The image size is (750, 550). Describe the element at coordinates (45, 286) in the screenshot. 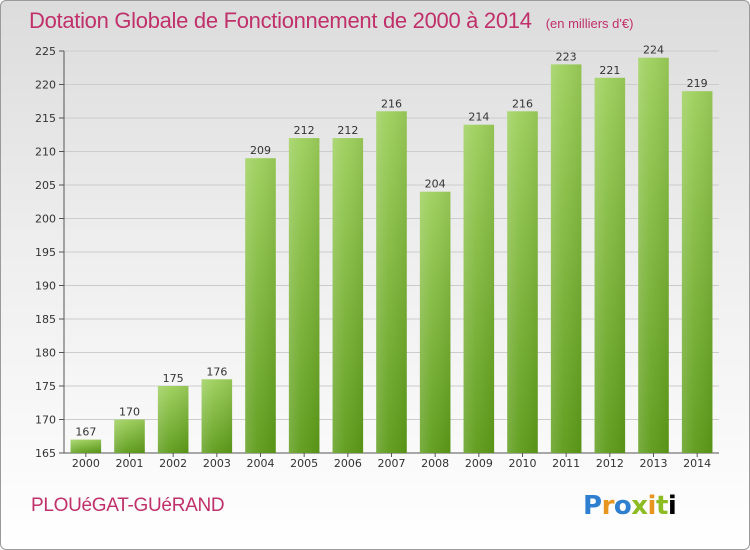

I see `y-tick-label: 190` at that location.